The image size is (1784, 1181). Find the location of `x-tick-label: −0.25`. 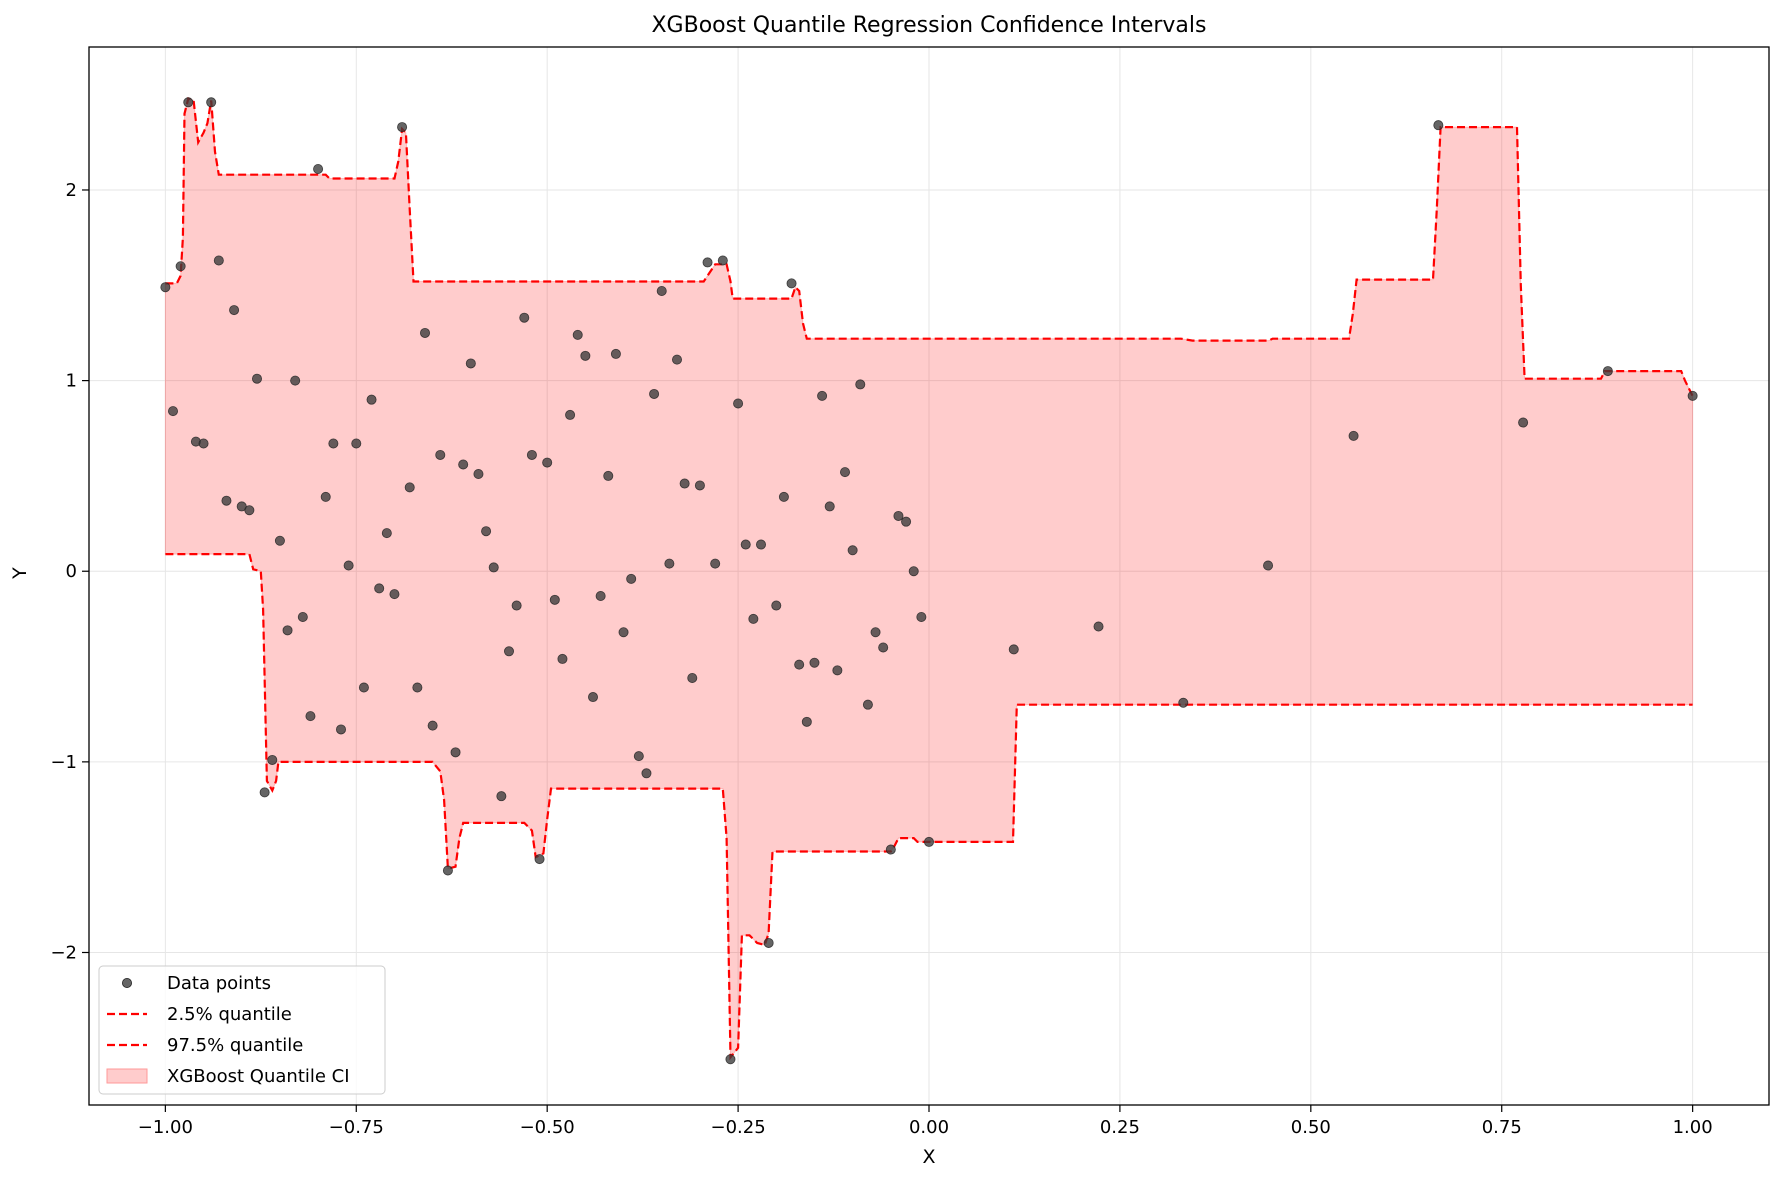

x-tick-label: −0.25 is located at coordinates (738, 1127).